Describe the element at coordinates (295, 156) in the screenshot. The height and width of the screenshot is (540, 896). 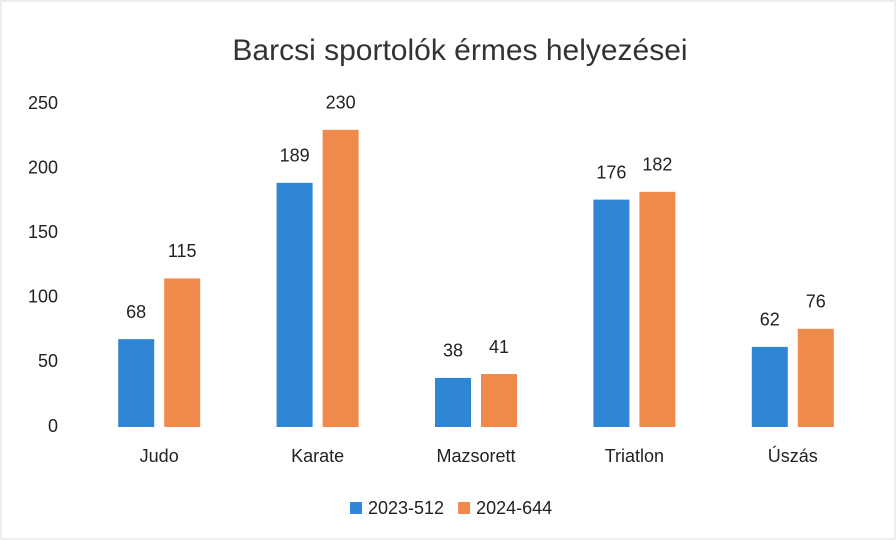
I see `data-label: 189` at that location.